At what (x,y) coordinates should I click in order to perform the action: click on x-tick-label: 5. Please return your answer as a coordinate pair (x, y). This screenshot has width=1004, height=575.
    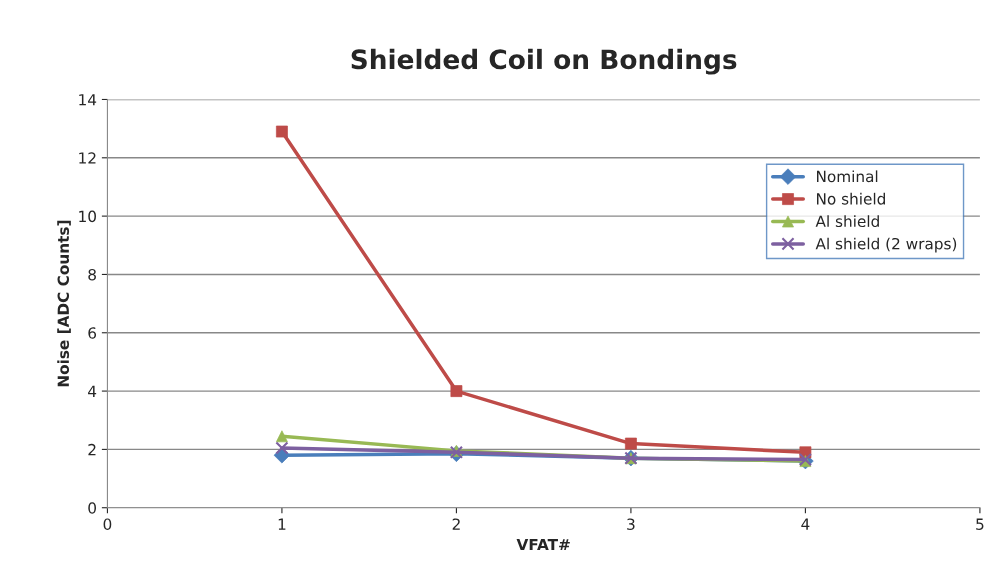
    Looking at the image, I should click on (980, 524).